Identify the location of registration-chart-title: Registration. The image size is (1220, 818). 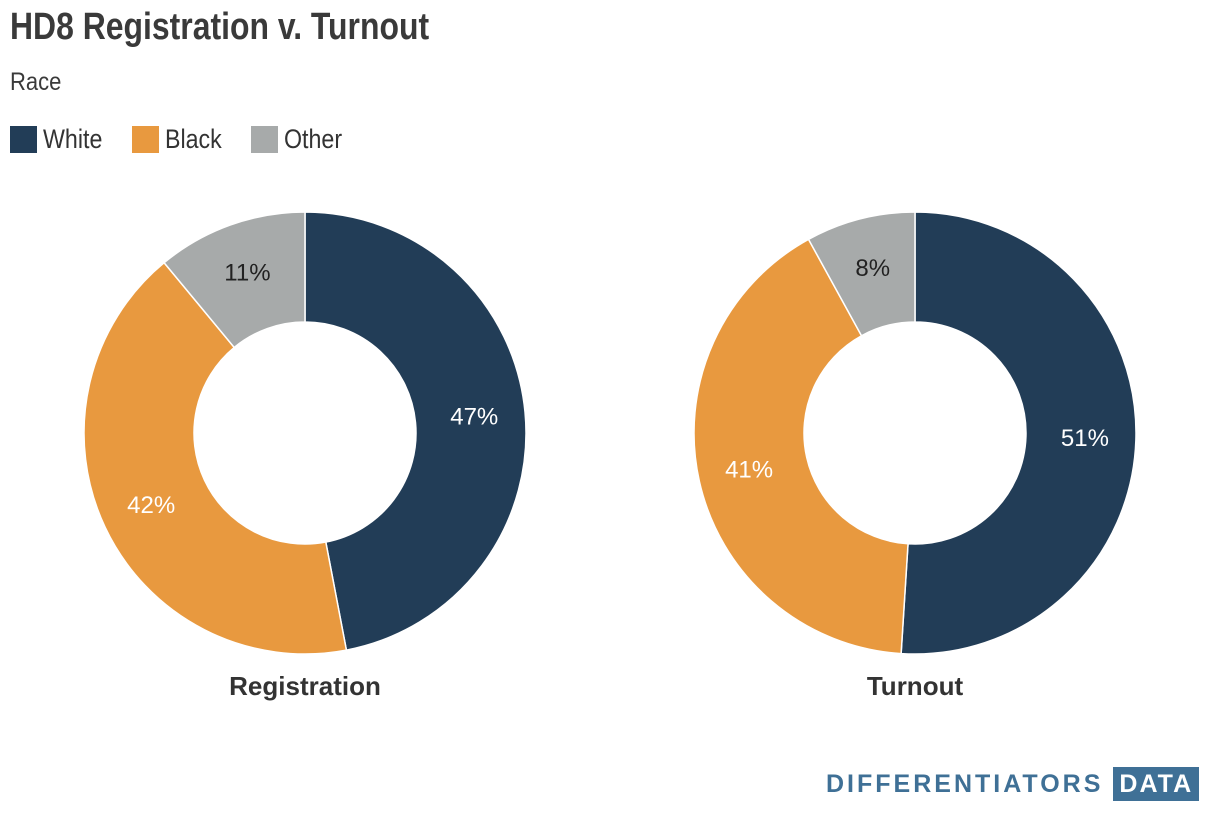
(305, 686).